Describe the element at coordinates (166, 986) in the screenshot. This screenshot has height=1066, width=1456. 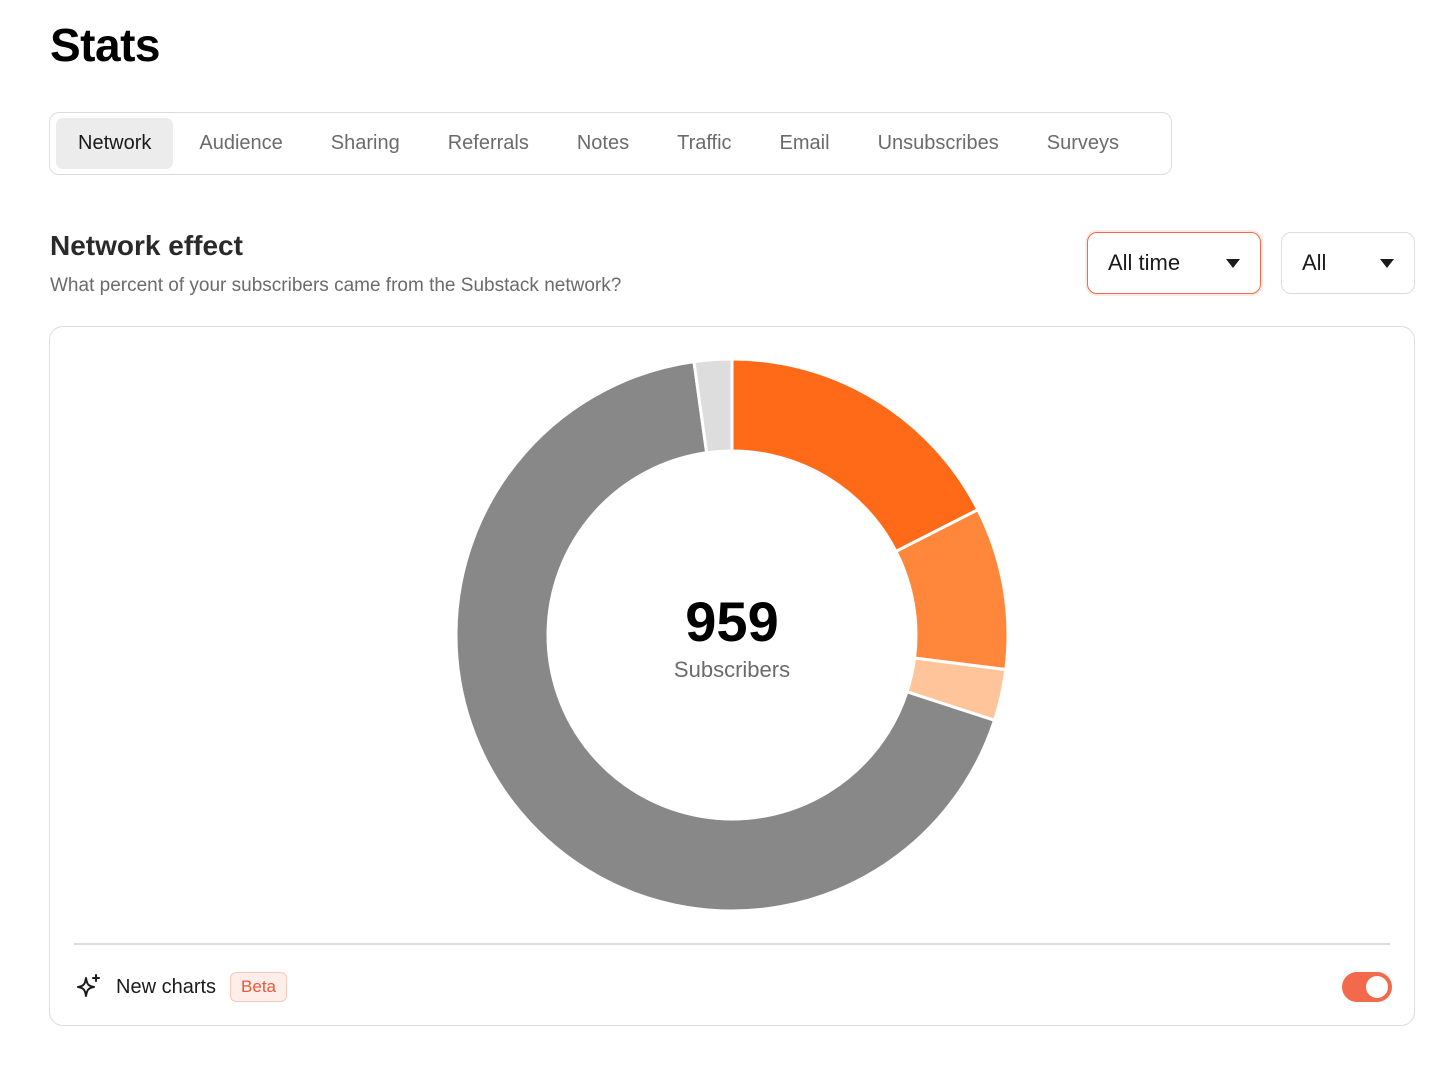
I see `new-charts-label: New charts` at that location.